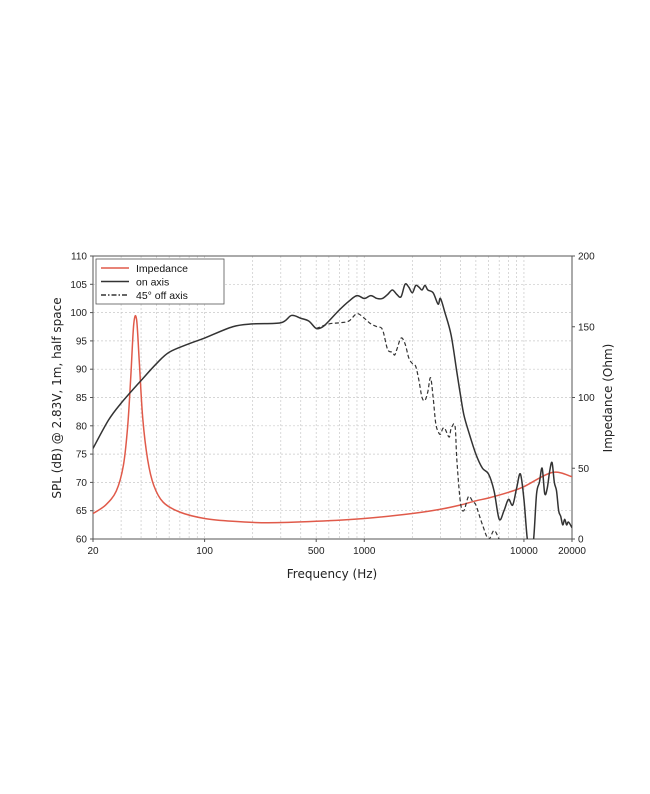 Image resolution: width=650 pixels, height=794 pixels. What do you see at coordinates (586, 327) in the screenshot?
I see `y2-tick-label: 150` at bounding box center [586, 327].